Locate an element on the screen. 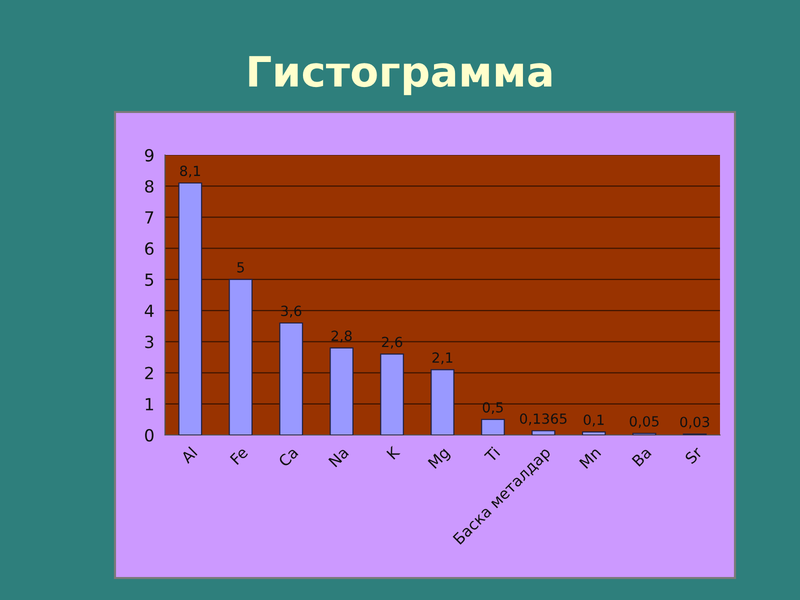  y-tick-label: 0 is located at coordinates (149, 435).